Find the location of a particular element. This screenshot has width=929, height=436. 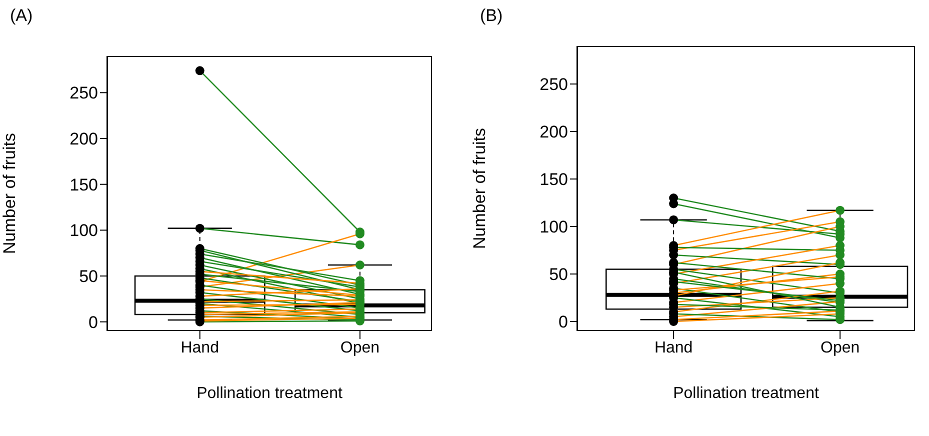

chart-title: (A) is located at coordinates (21, 16).